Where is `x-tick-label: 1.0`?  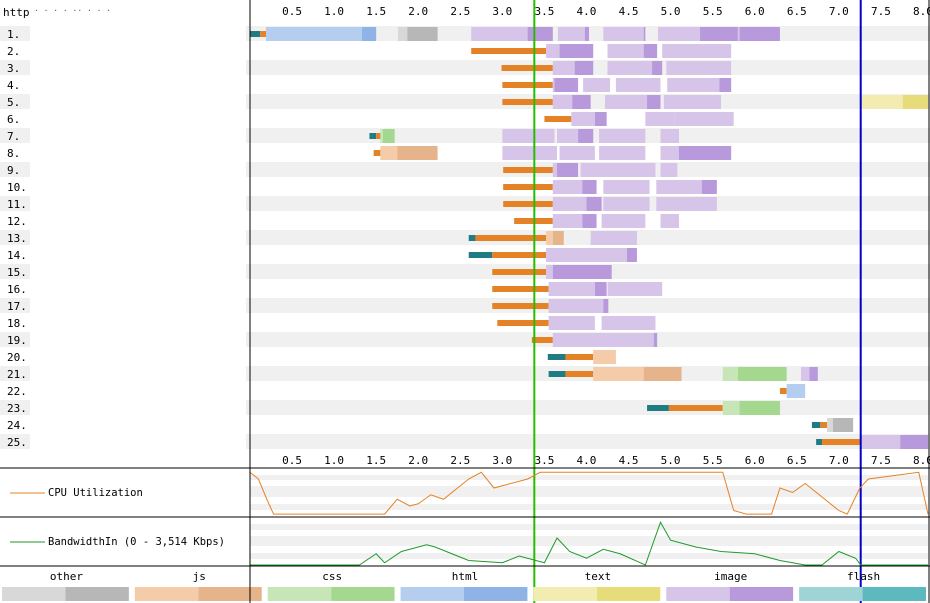
x-tick-label: 1.0 is located at coordinates (334, 460).